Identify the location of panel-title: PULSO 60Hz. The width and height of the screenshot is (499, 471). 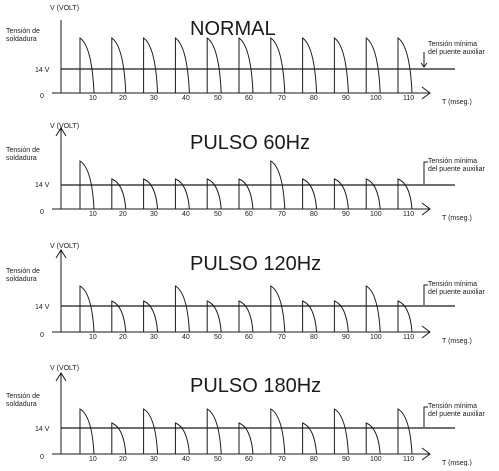
(250, 143).